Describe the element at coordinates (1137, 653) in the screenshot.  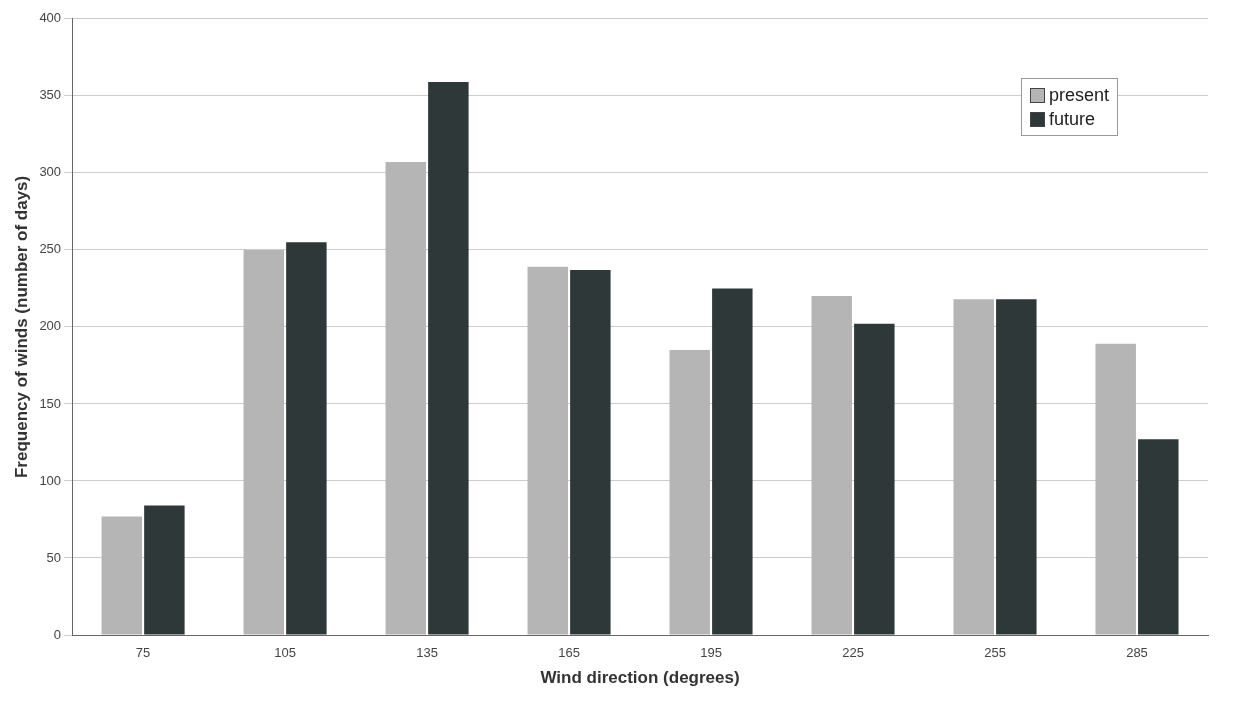
I see `x-tick-label: 285` at that location.